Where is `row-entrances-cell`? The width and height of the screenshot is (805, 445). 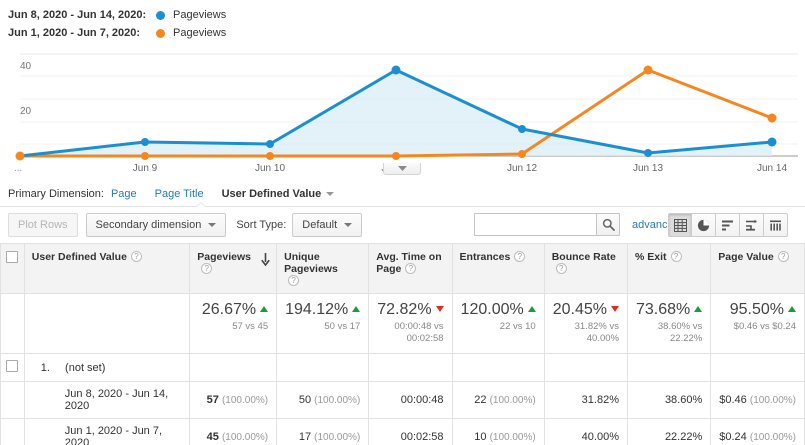
row-entrances-cell is located at coordinates (498, 367).